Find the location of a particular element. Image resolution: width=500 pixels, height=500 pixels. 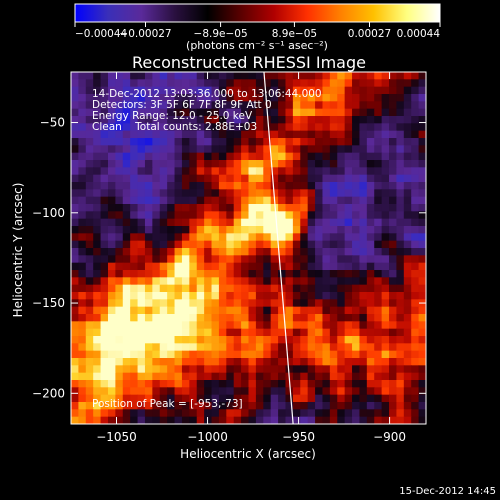

chart-title: Reconstructed RHESSI Image is located at coordinates (249, 62).